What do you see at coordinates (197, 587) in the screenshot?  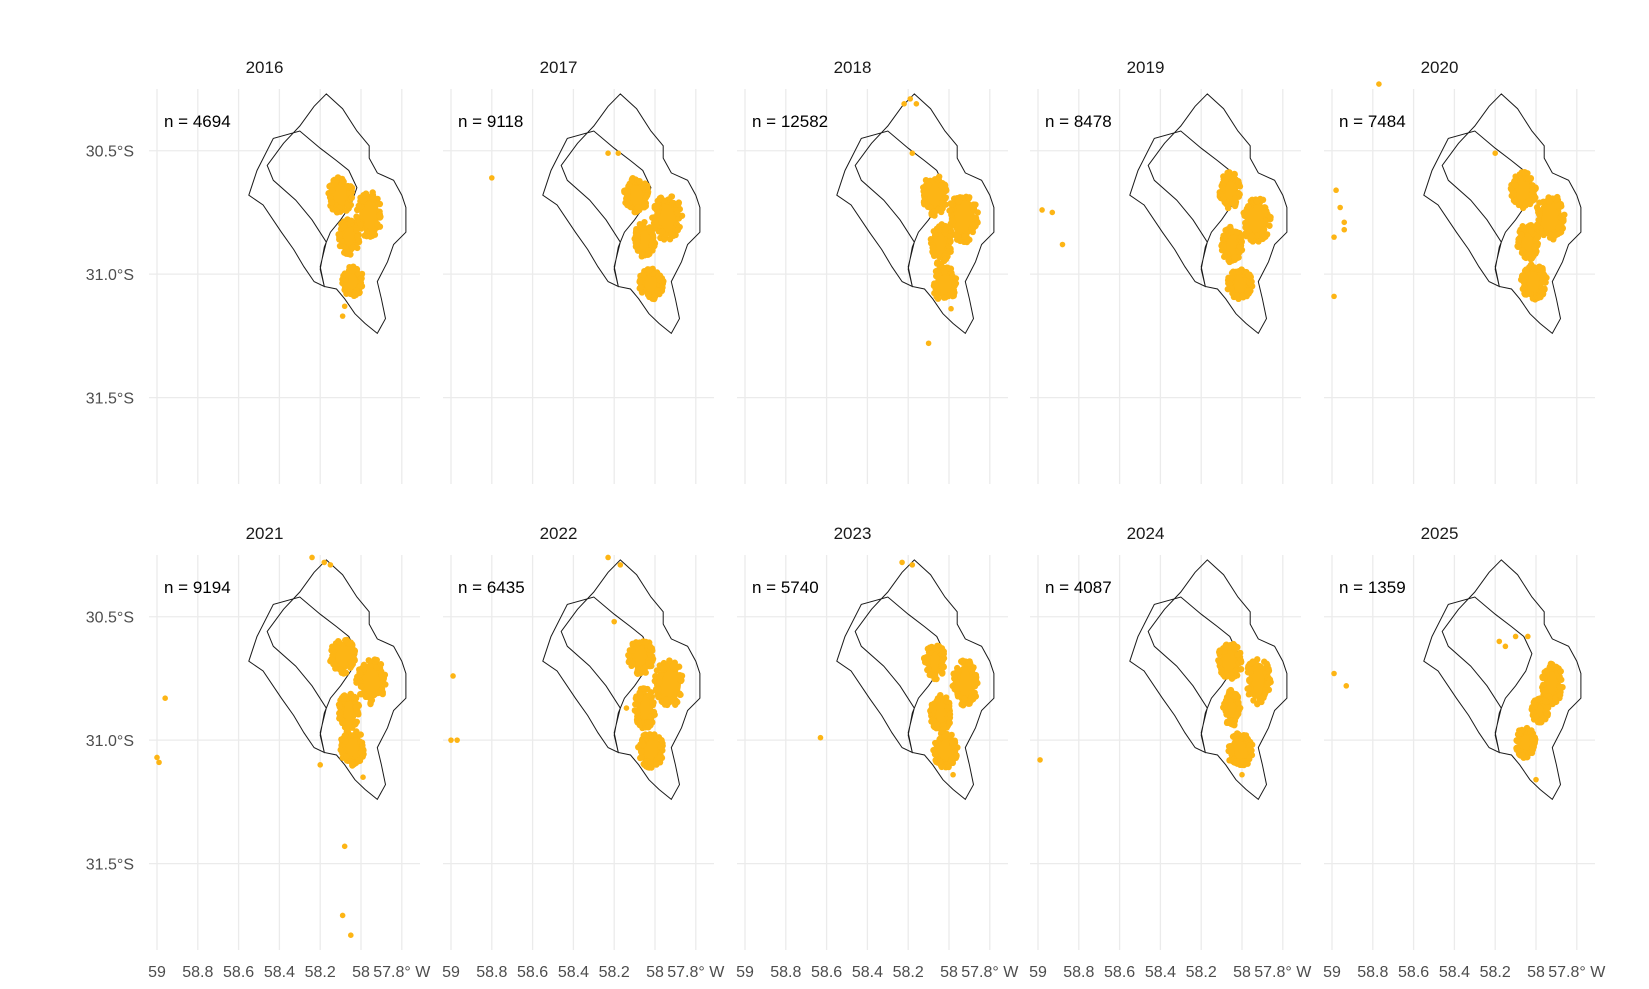 I see `count-label: n = 9194` at bounding box center [197, 587].